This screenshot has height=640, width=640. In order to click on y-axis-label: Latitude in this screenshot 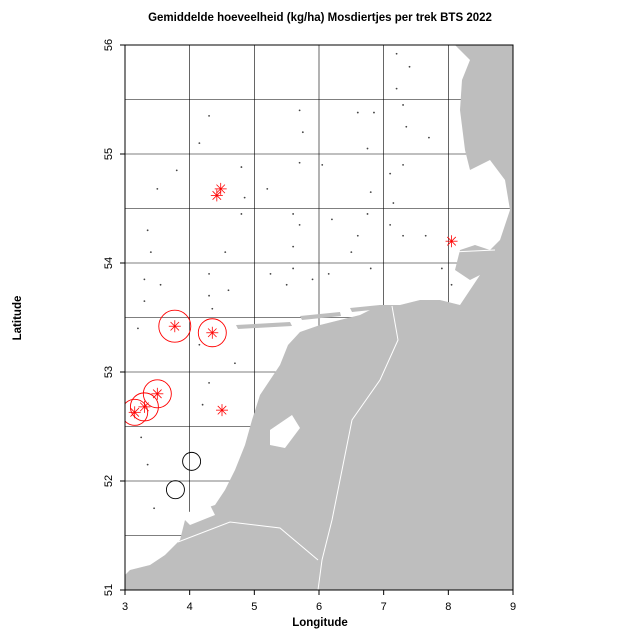, I will do `click(18, 318)`.